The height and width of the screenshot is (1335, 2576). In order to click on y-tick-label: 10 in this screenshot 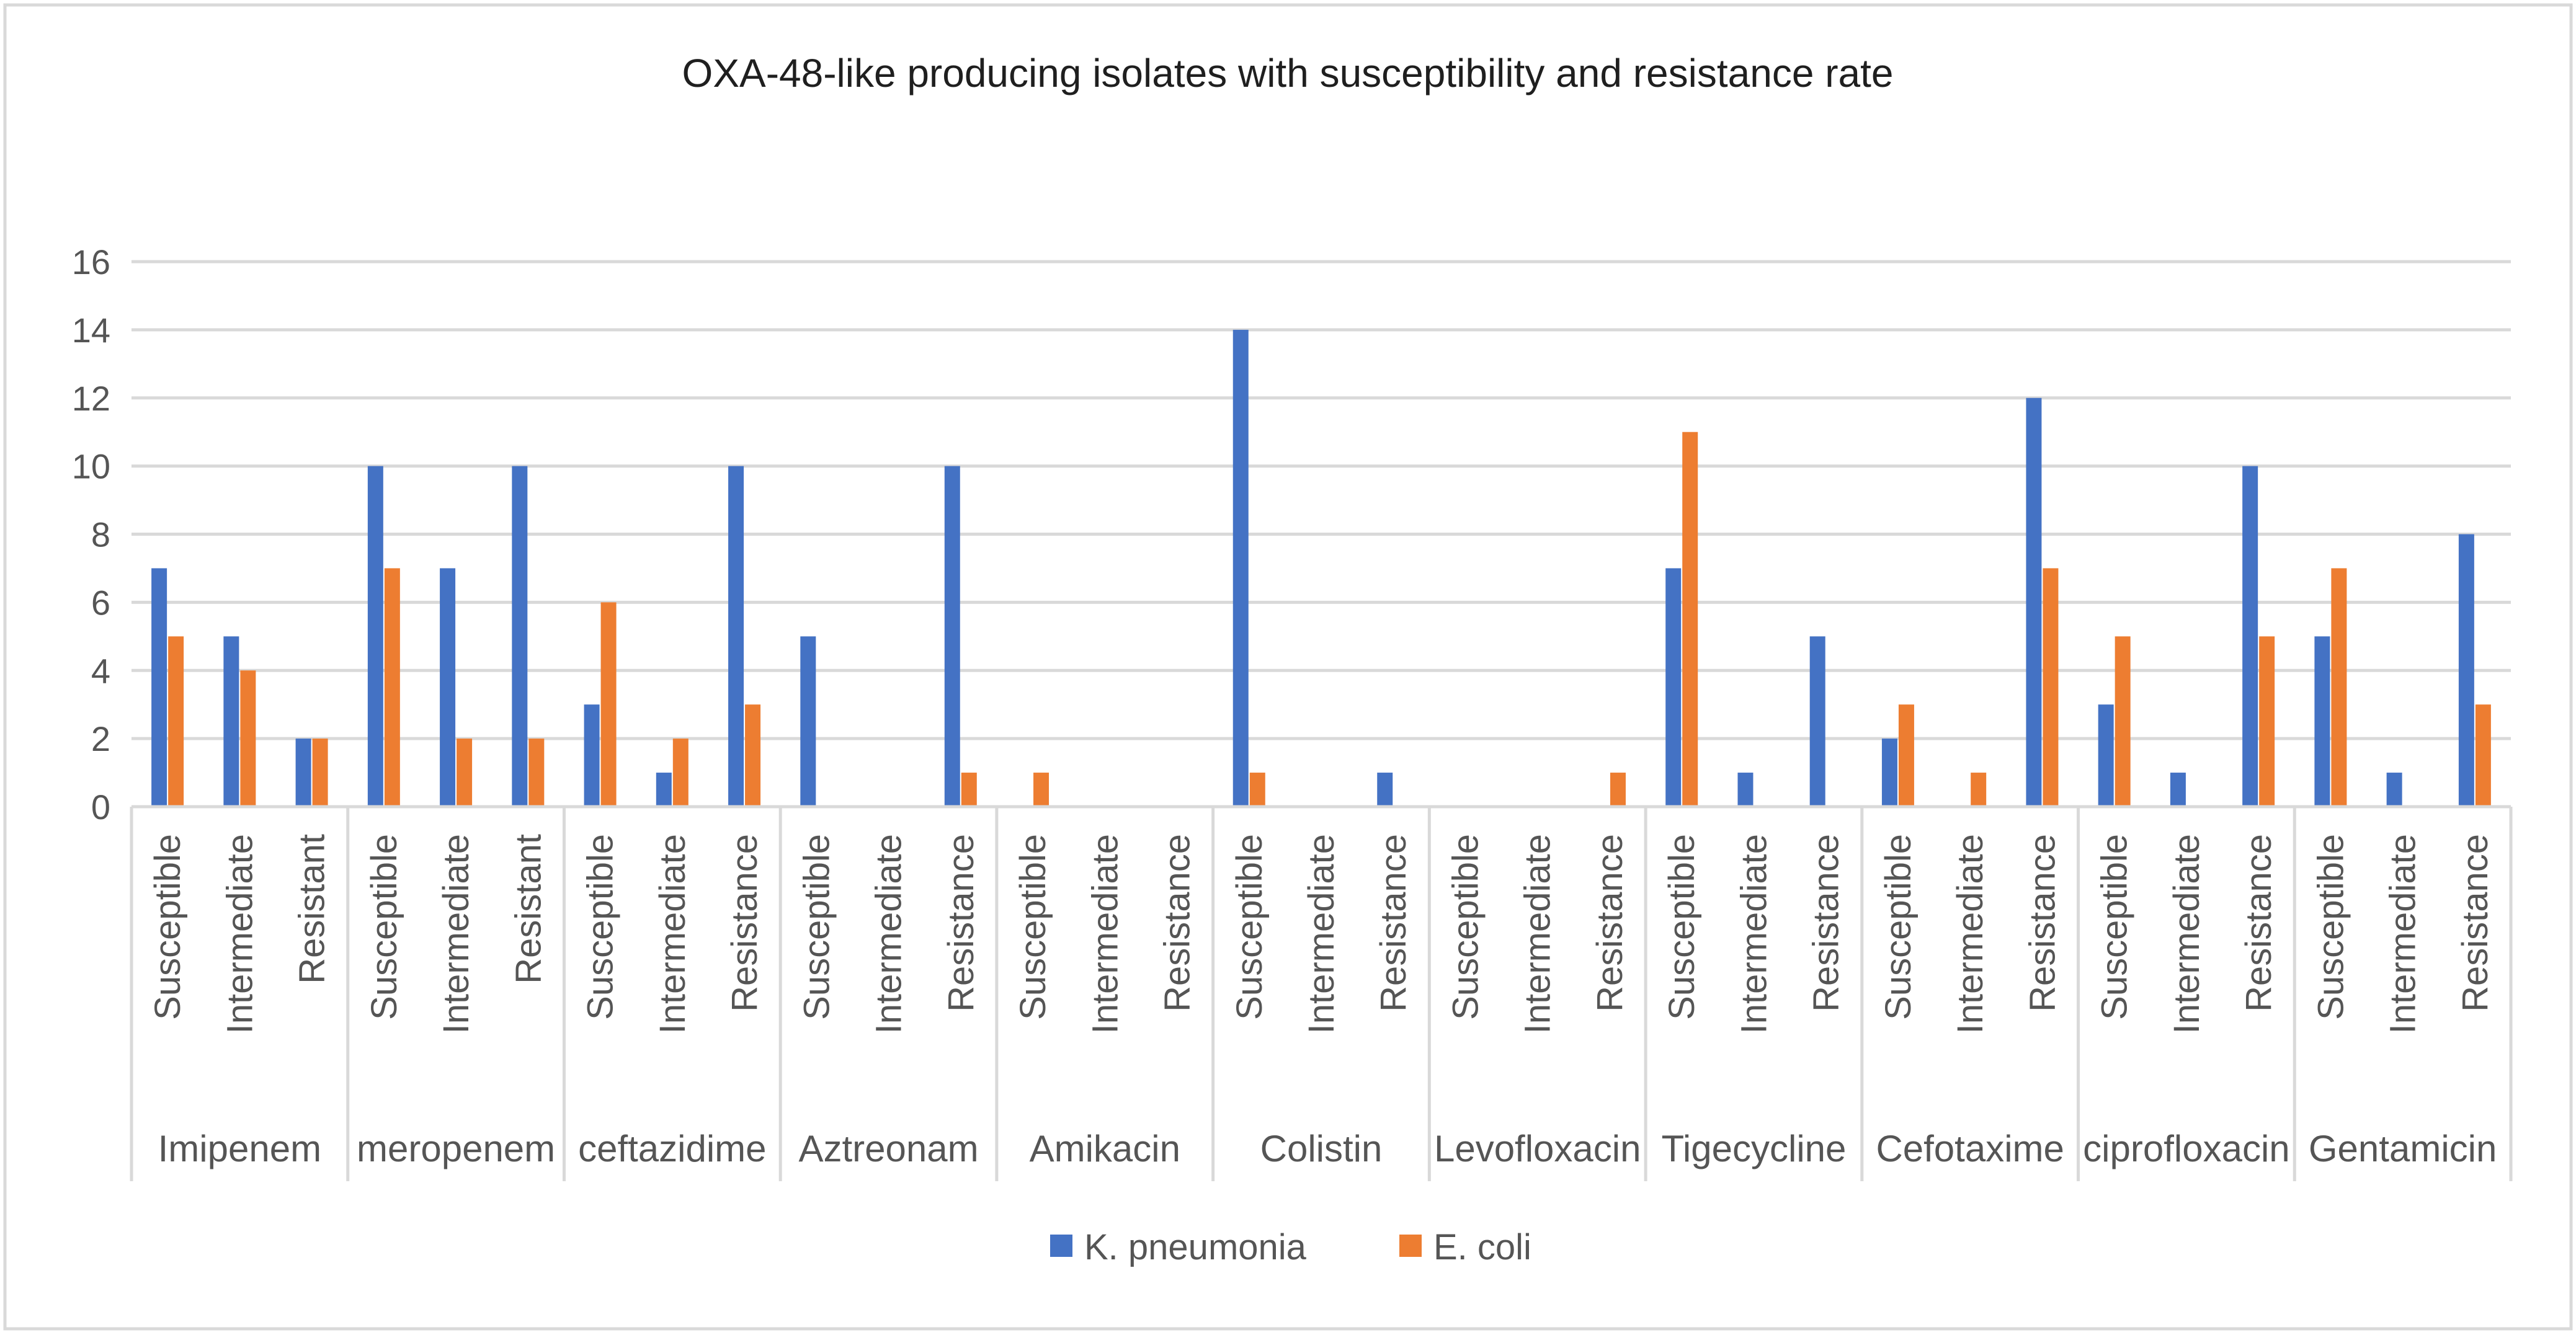, I will do `click(91, 467)`.